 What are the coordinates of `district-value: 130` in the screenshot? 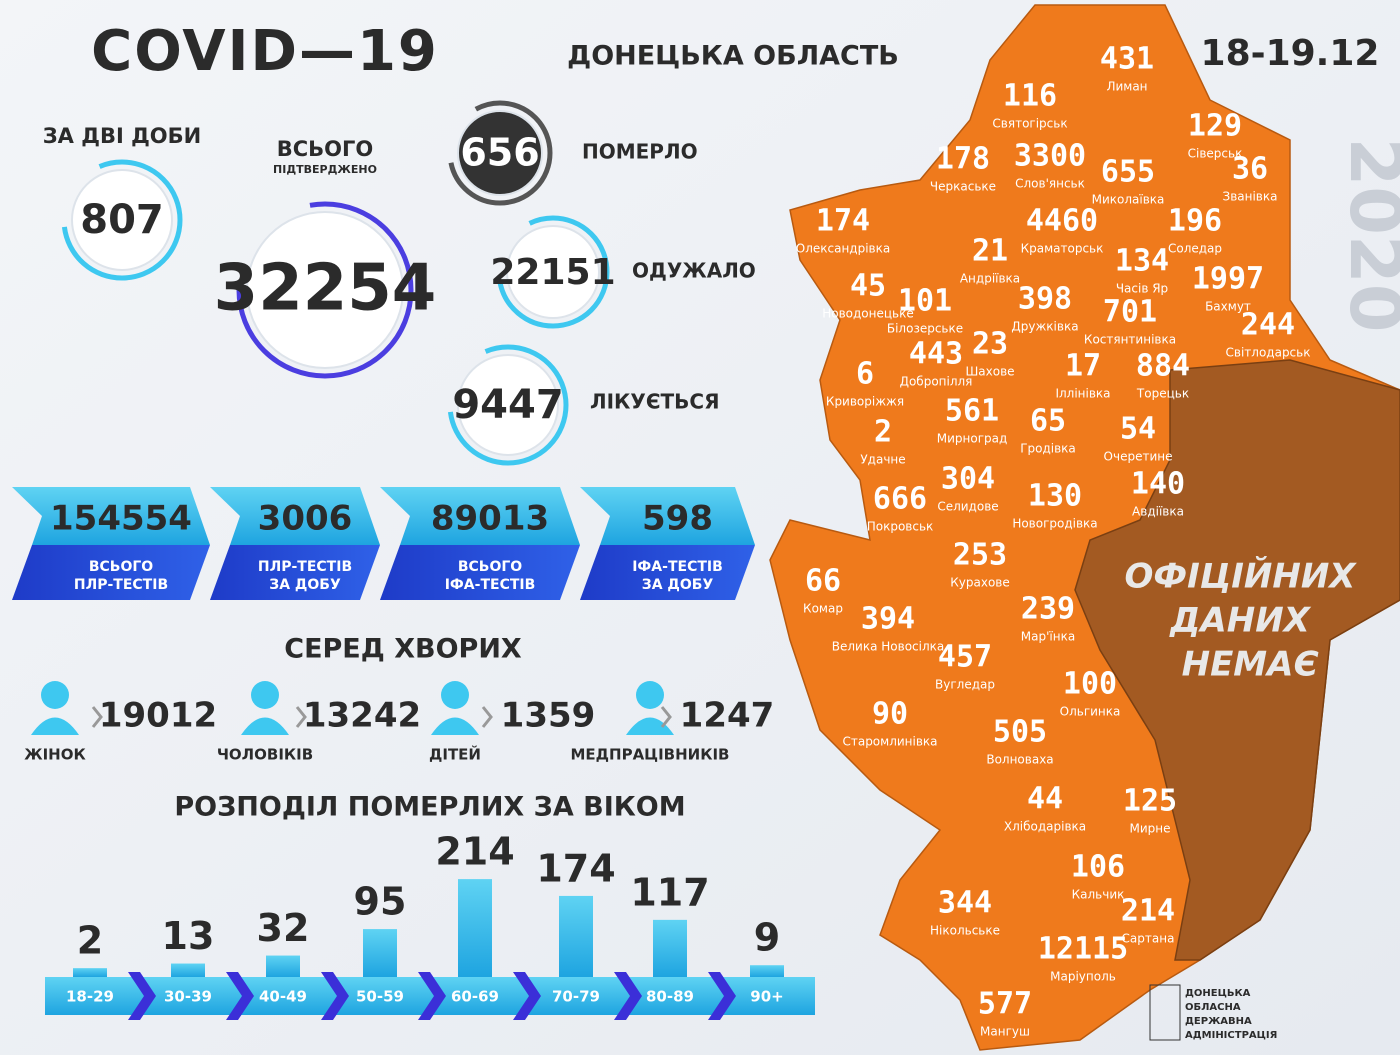 It's located at (1055, 496).